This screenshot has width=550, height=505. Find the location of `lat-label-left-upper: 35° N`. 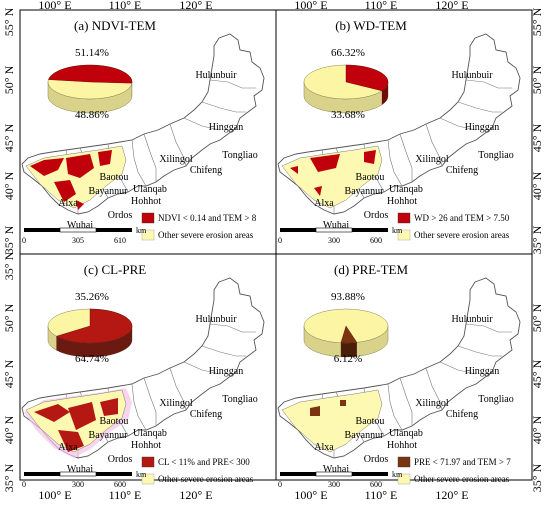

lat-label-left-upper: 35° N is located at coordinates (9, 239).